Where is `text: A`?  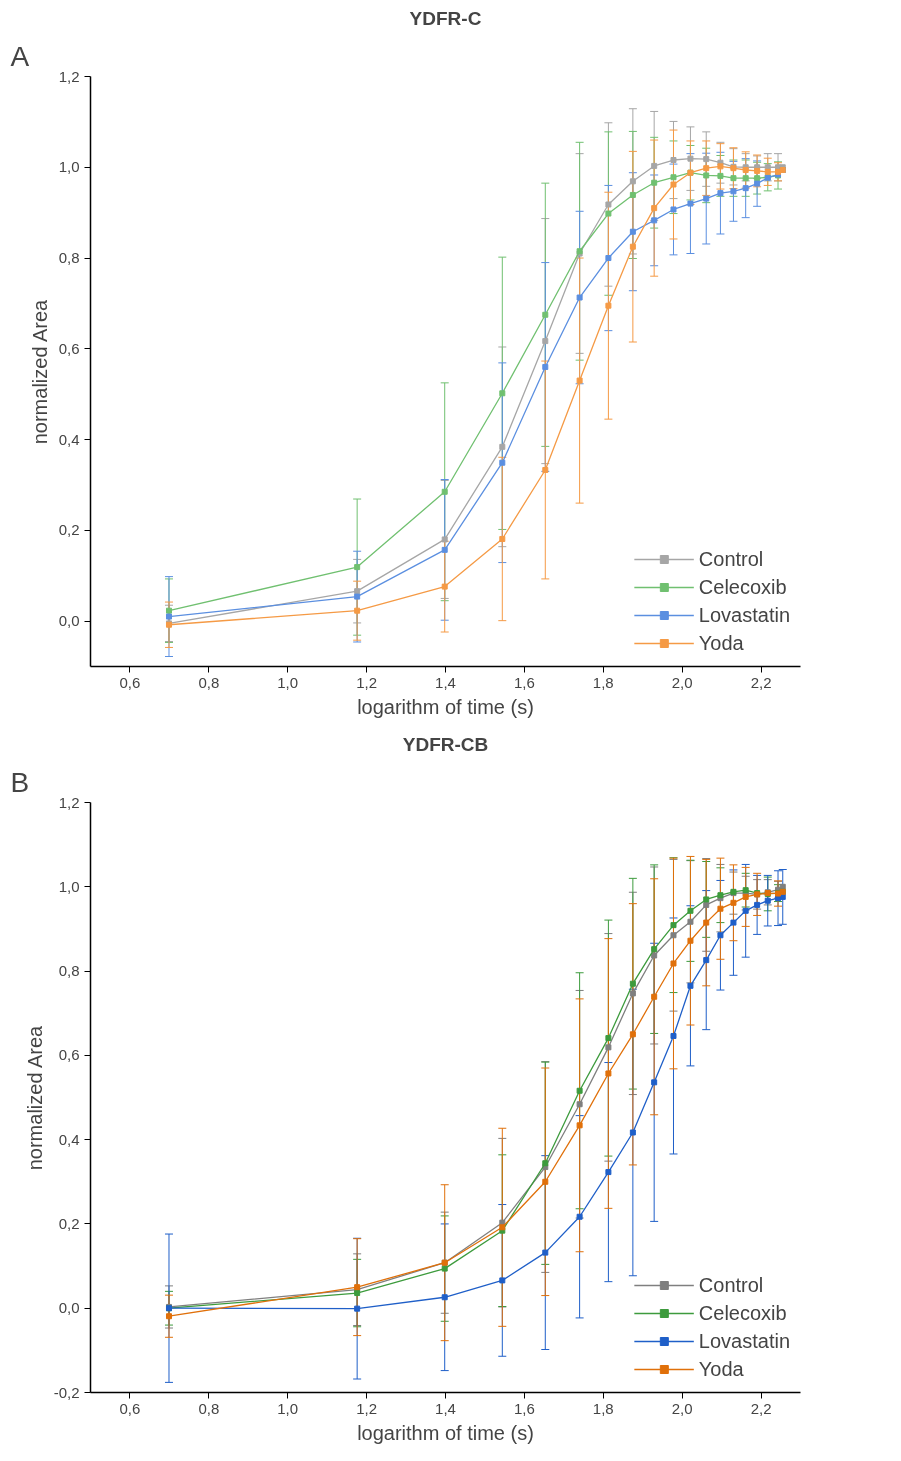 text: A is located at coordinates (20, 56).